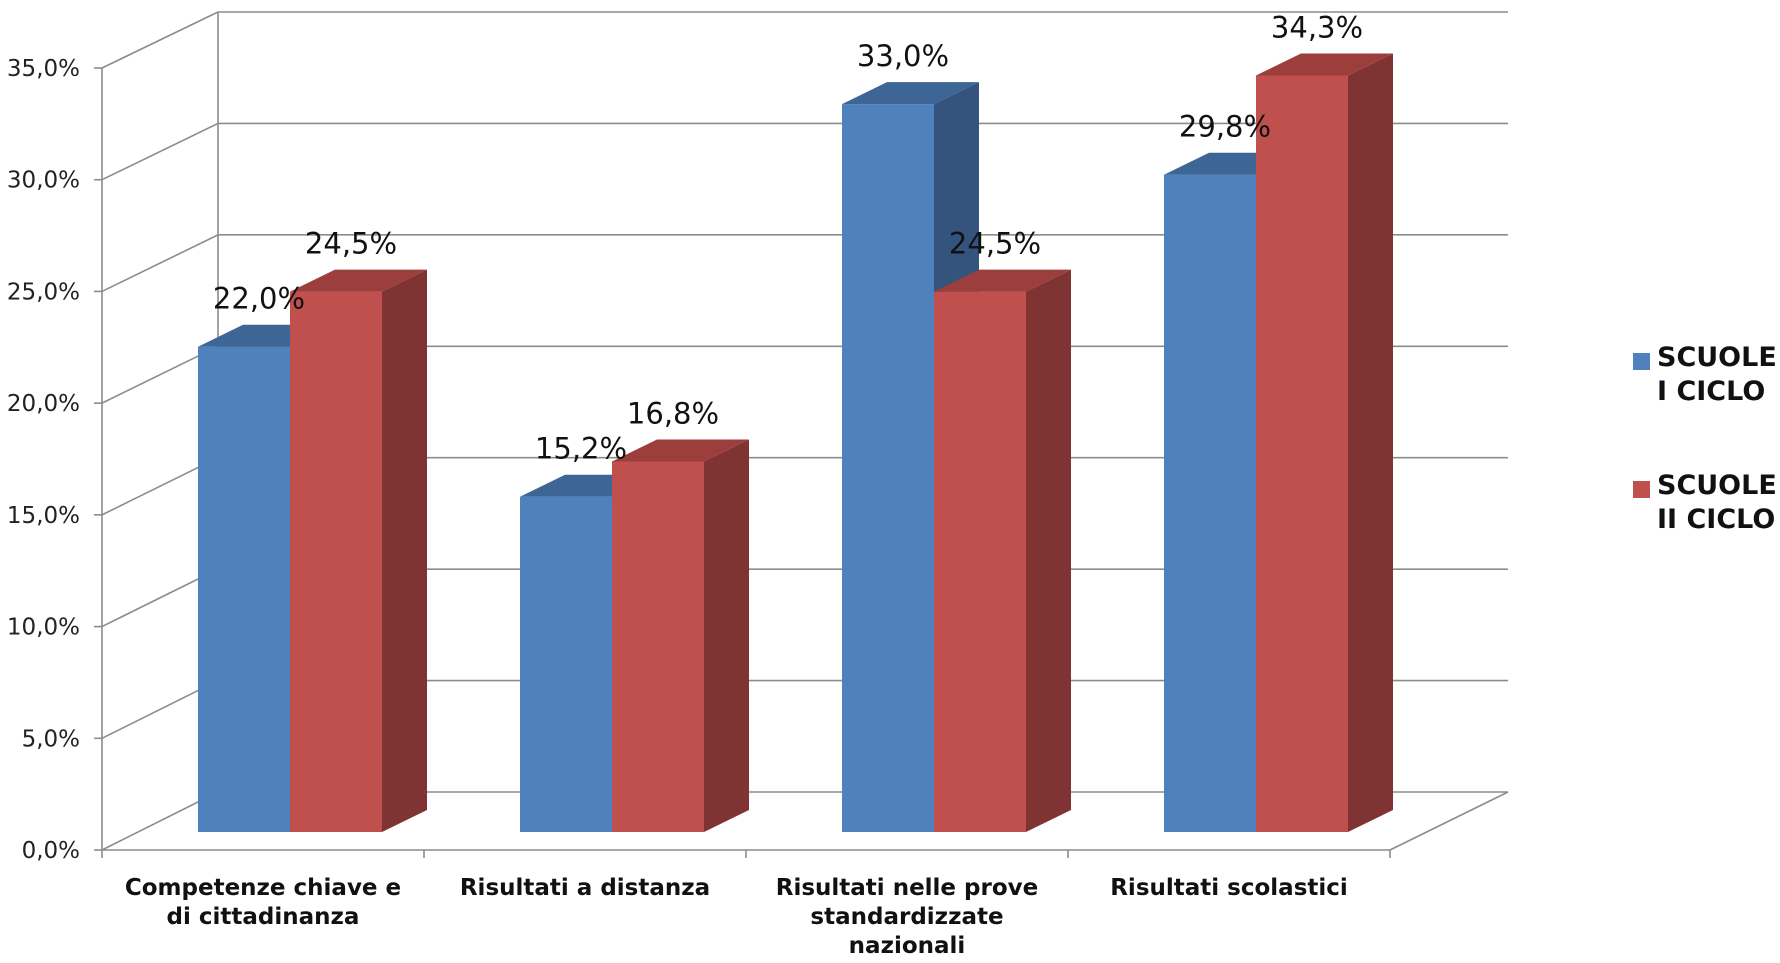 Image resolution: width=1780 pixels, height=963 pixels. I want to click on bar-ii-ciclo-3-side, so click(1048, 551).